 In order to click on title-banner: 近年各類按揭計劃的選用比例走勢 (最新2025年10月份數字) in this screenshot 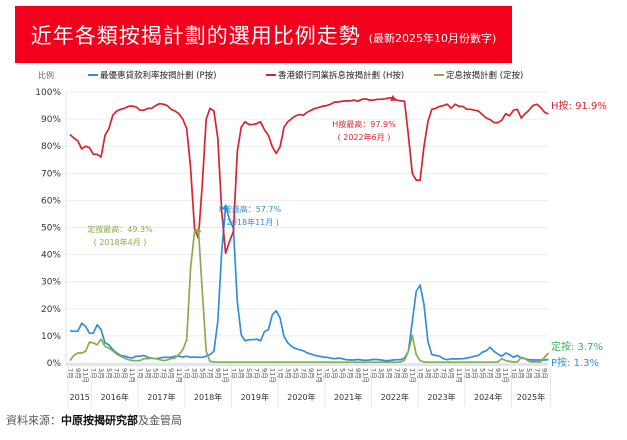, I will do `click(263, 34)`.